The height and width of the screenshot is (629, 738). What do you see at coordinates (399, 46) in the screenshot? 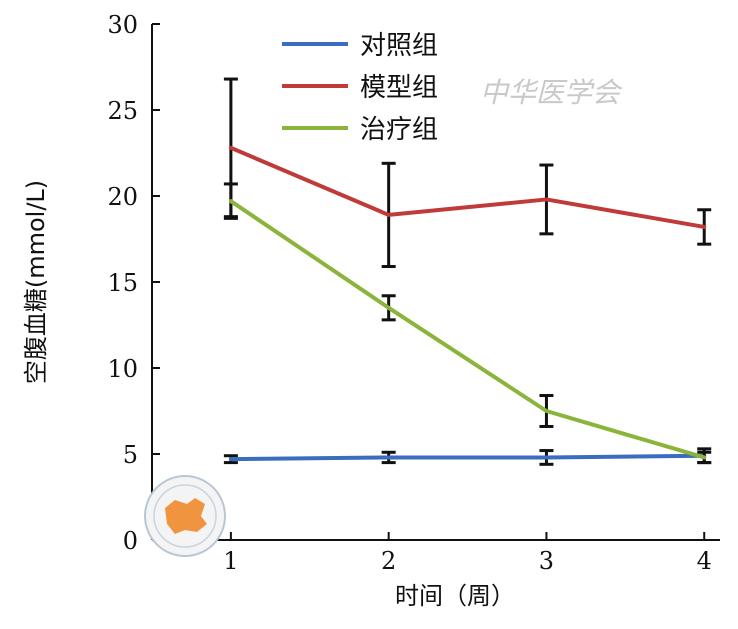
I see `legend-label: 对照组` at bounding box center [399, 46].